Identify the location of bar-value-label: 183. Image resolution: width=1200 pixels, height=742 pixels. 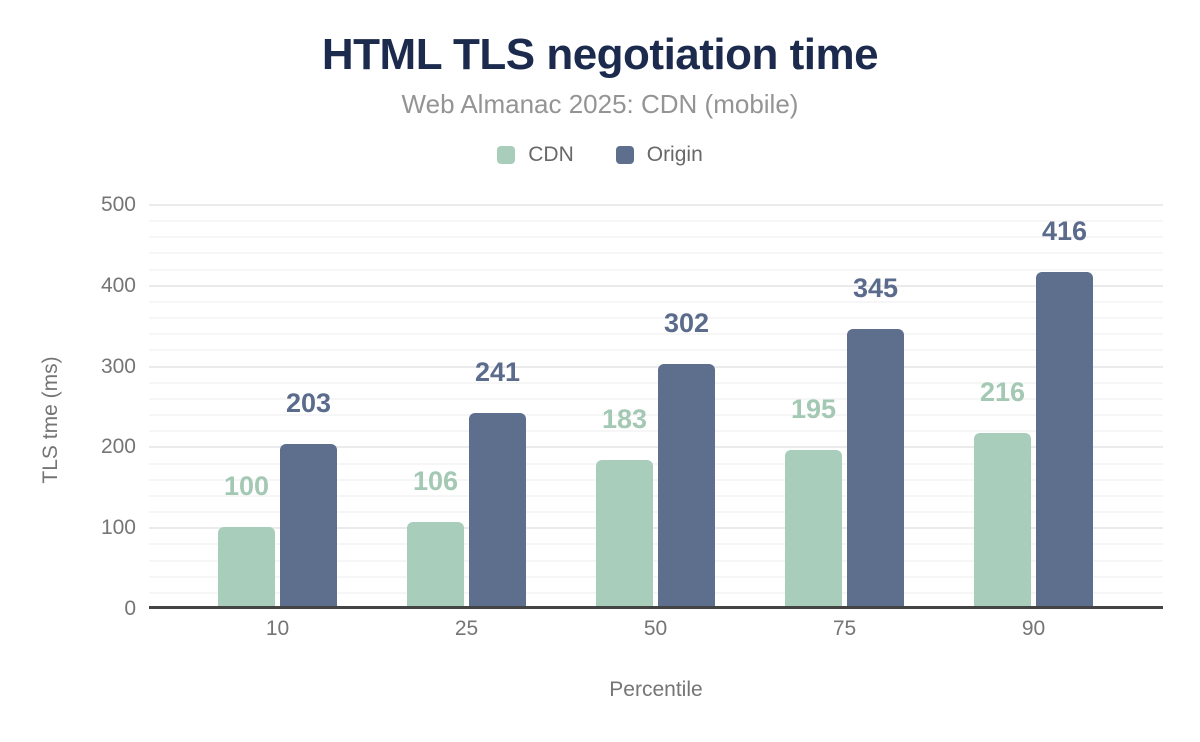
(624, 419).